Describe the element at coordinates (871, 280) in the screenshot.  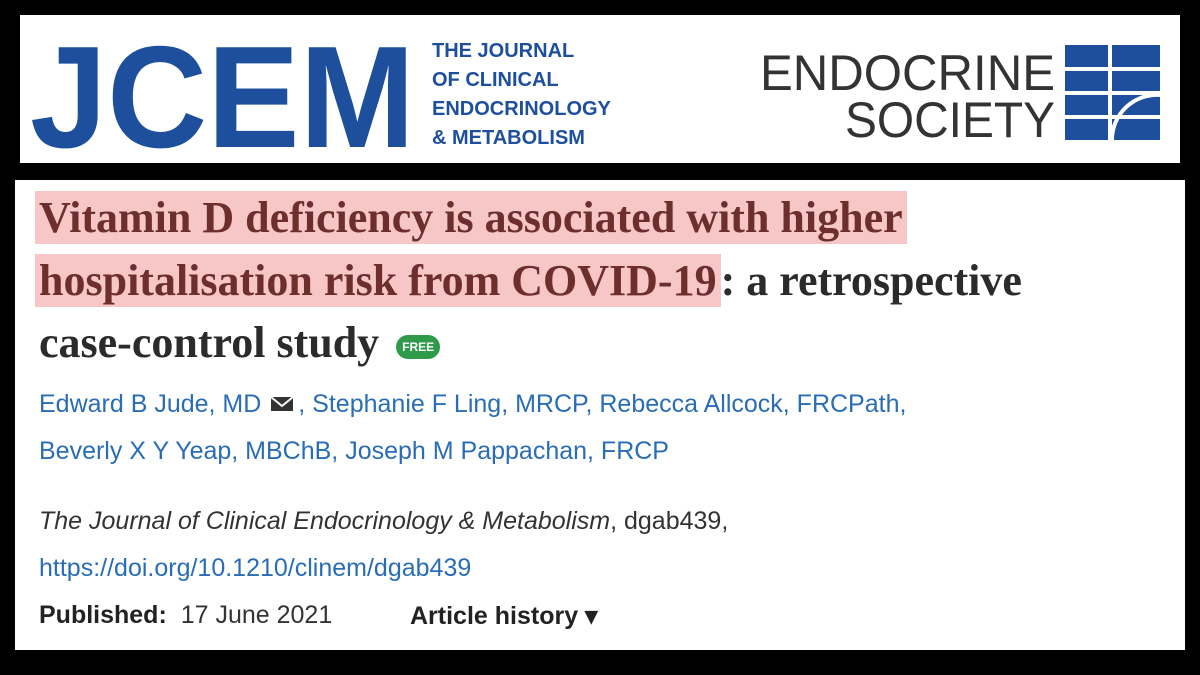
I see `title-text: : a retrospective` at that location.